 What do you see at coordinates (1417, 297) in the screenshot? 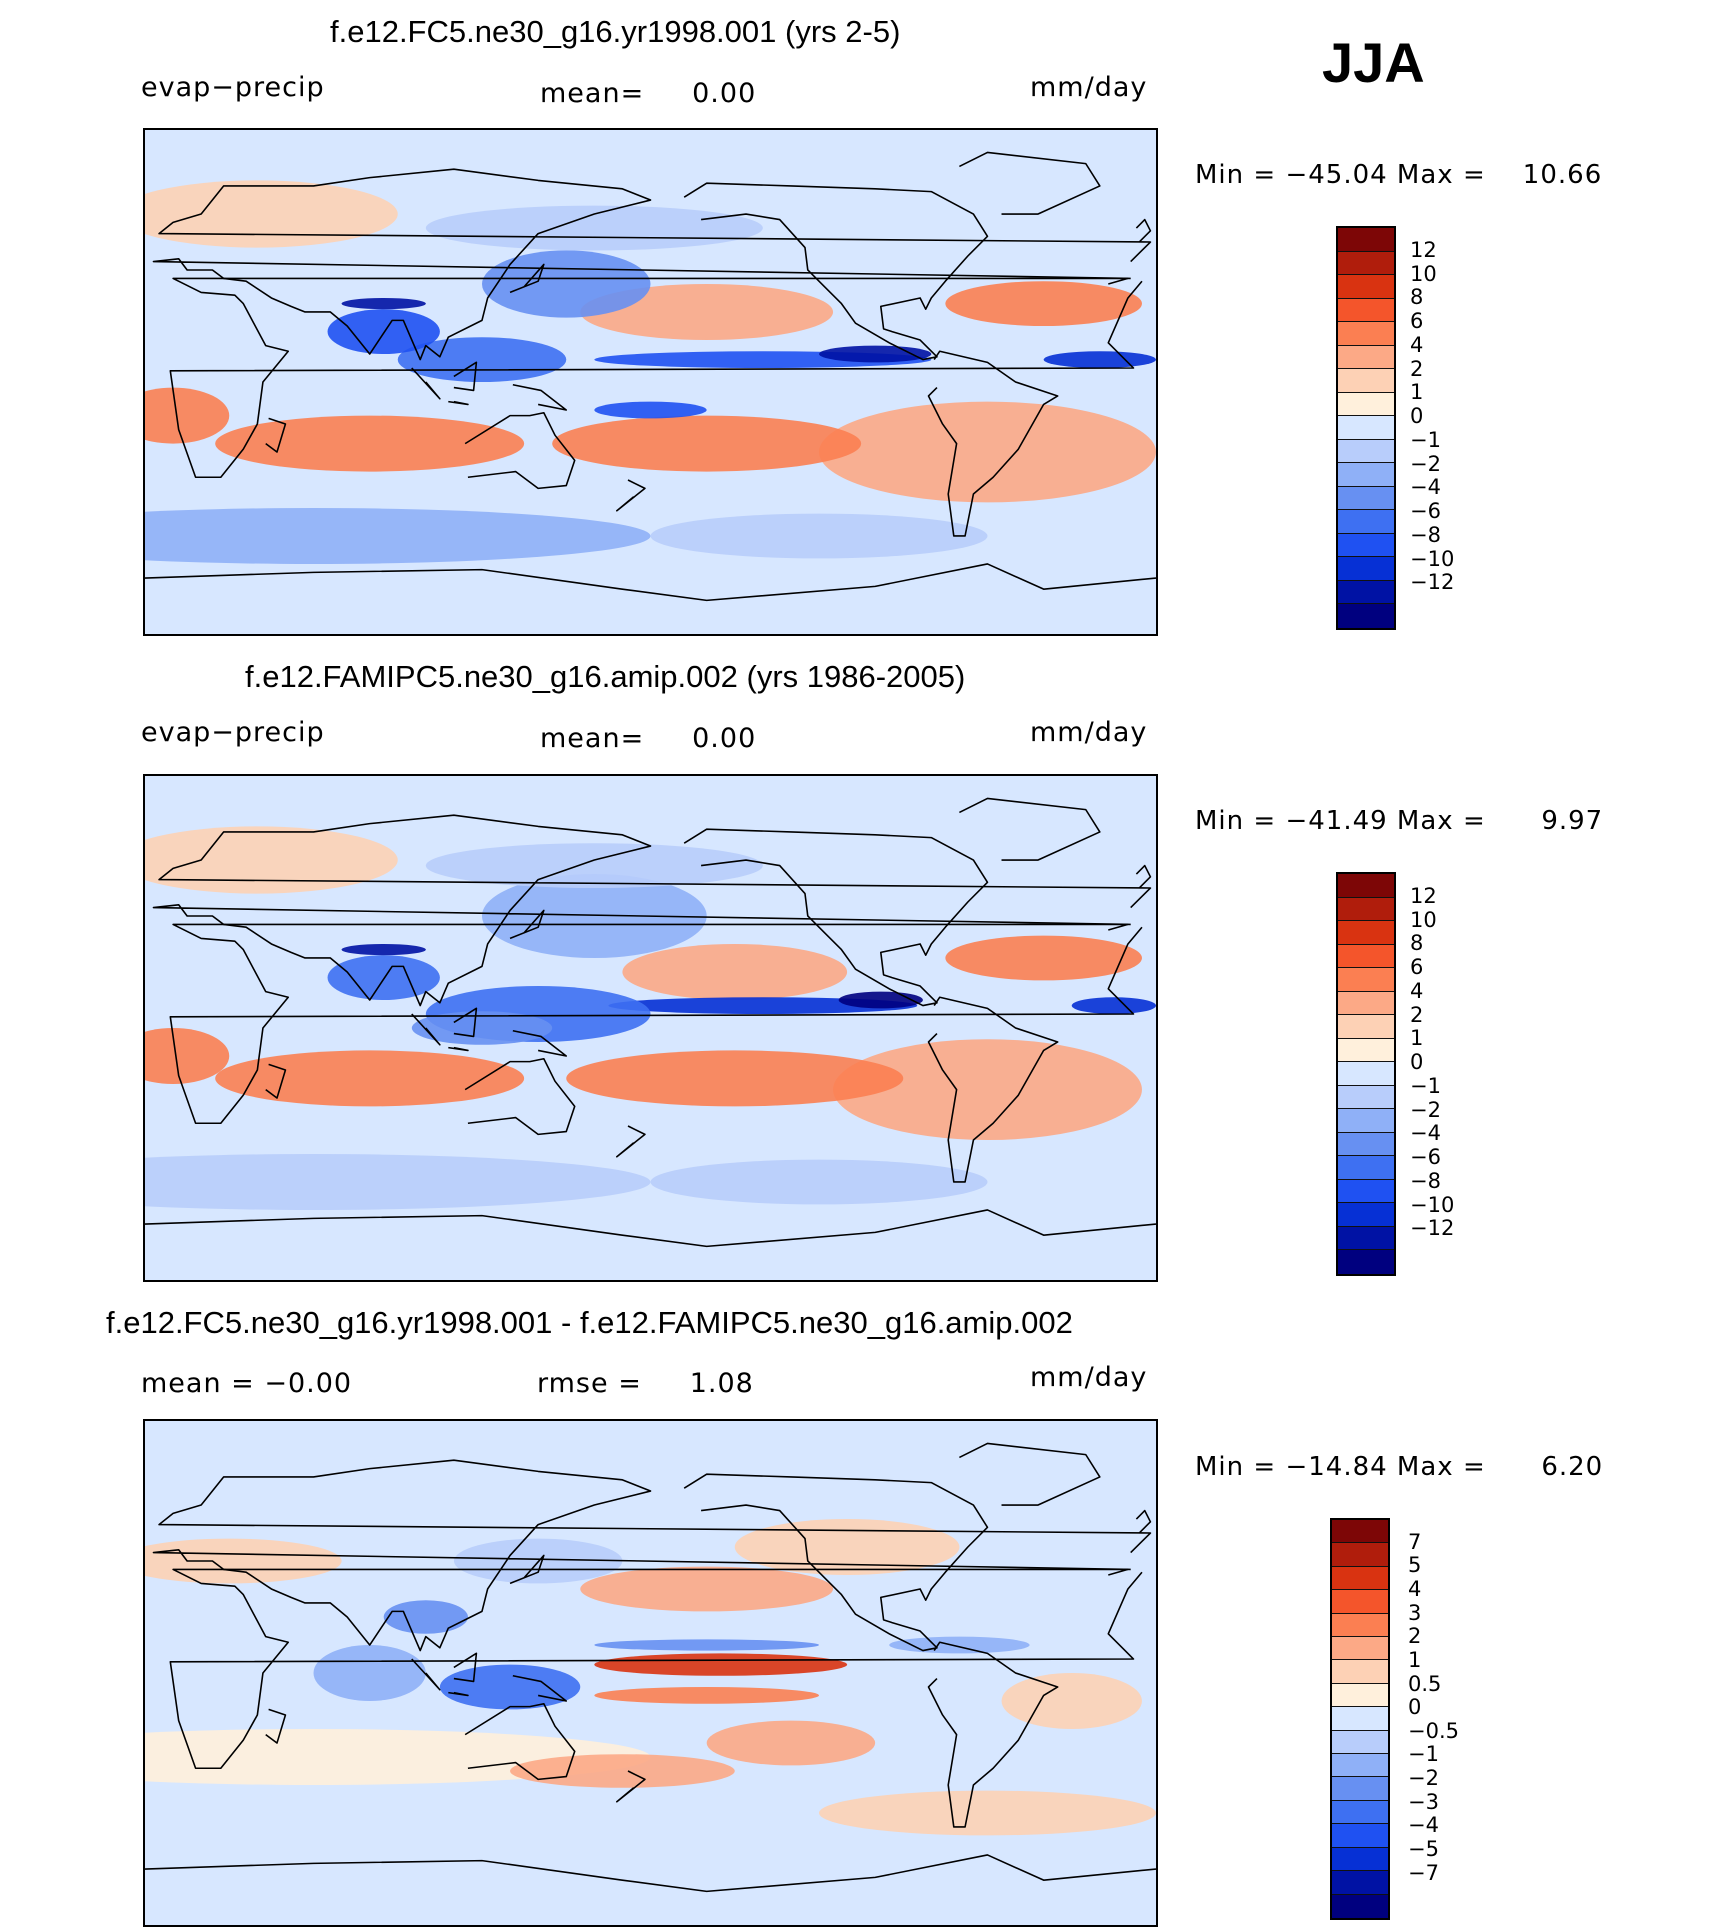
I see `colorbar-tick-label: 8` at bounding box center [1417, 297].